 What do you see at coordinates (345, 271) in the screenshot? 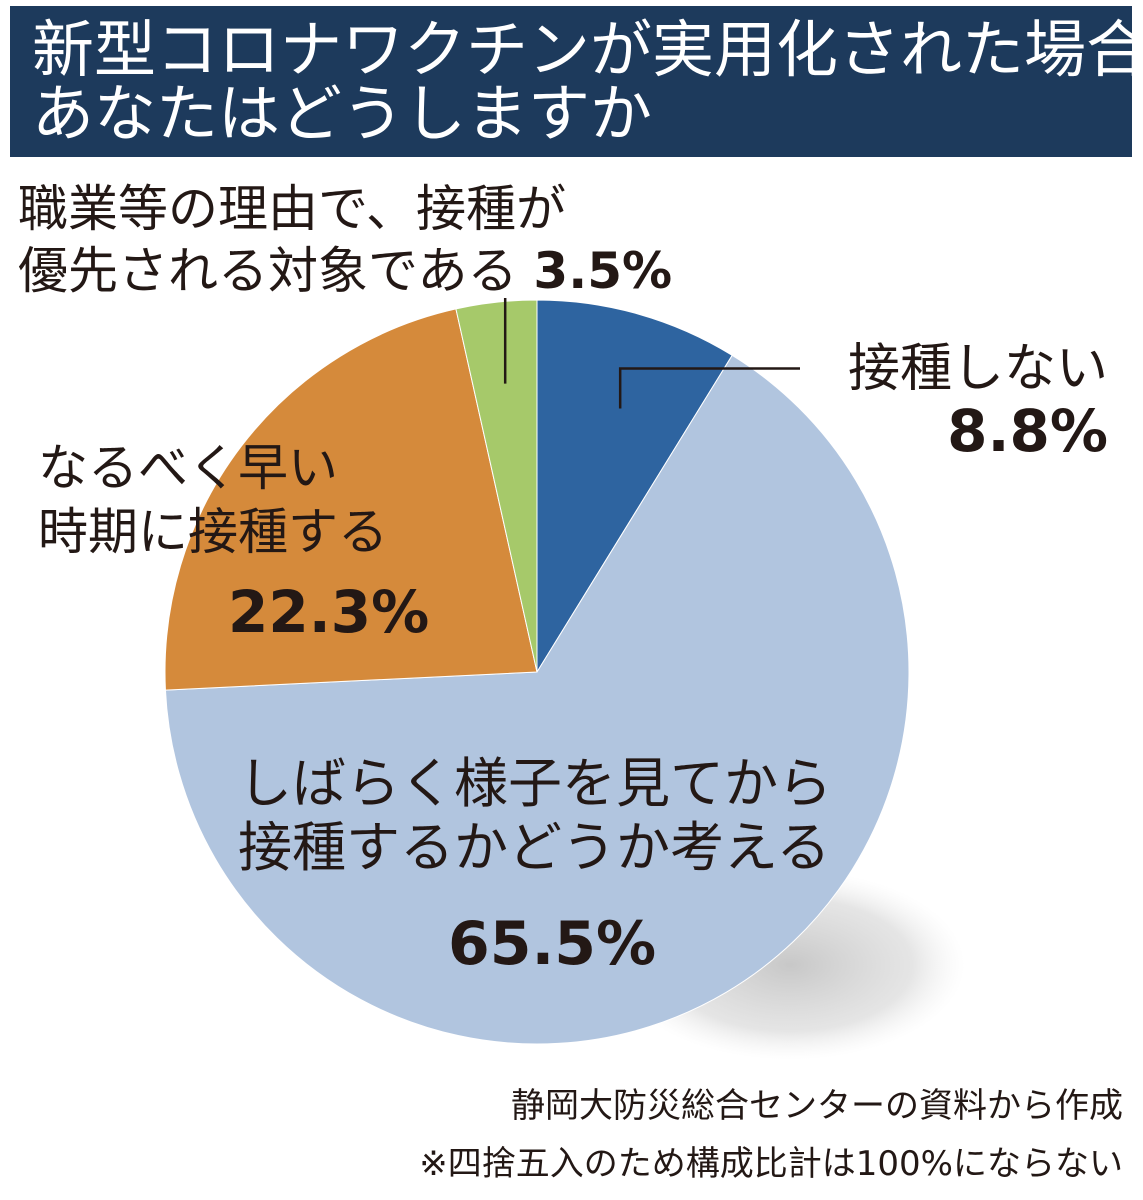
I see `label-priority-line-2: 優先される対象である 3.5%` at bounding box center [345, 271].